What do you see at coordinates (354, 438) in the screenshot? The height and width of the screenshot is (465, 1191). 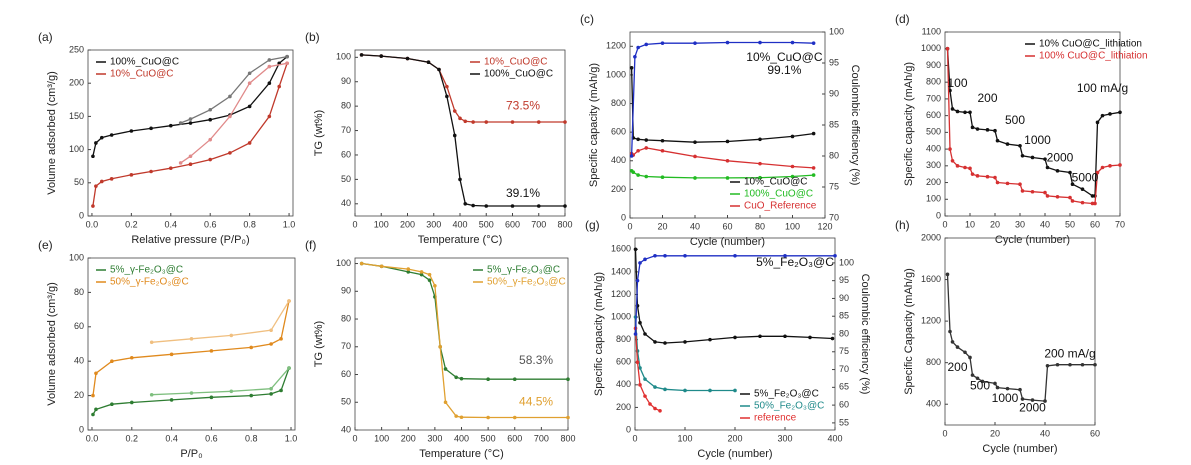 I see `x-tick-label: 0` at bounding box center [354, 438].